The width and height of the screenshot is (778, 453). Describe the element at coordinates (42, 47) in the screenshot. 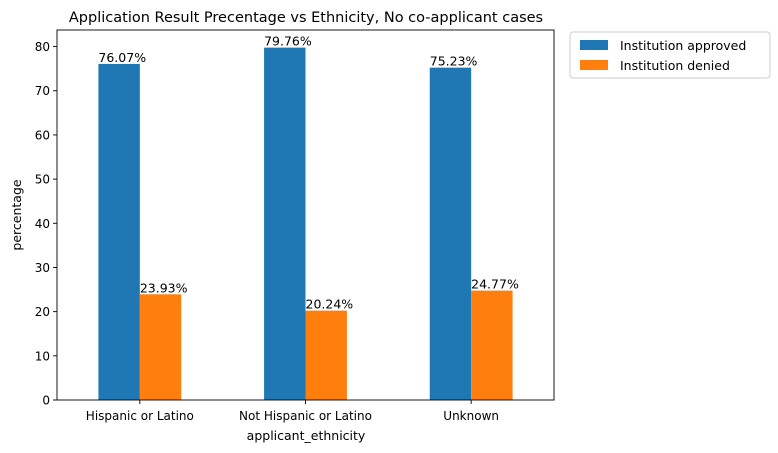

I see `y-tick-label: 80` at that location.